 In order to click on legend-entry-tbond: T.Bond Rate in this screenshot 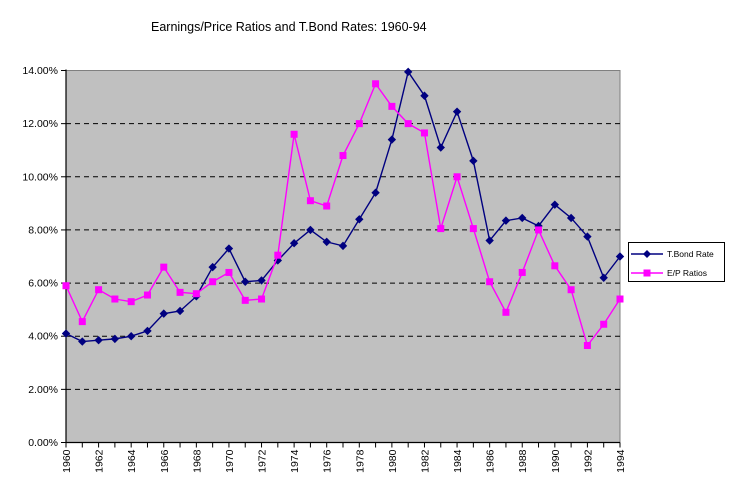, I will do `click(676, 254)`.